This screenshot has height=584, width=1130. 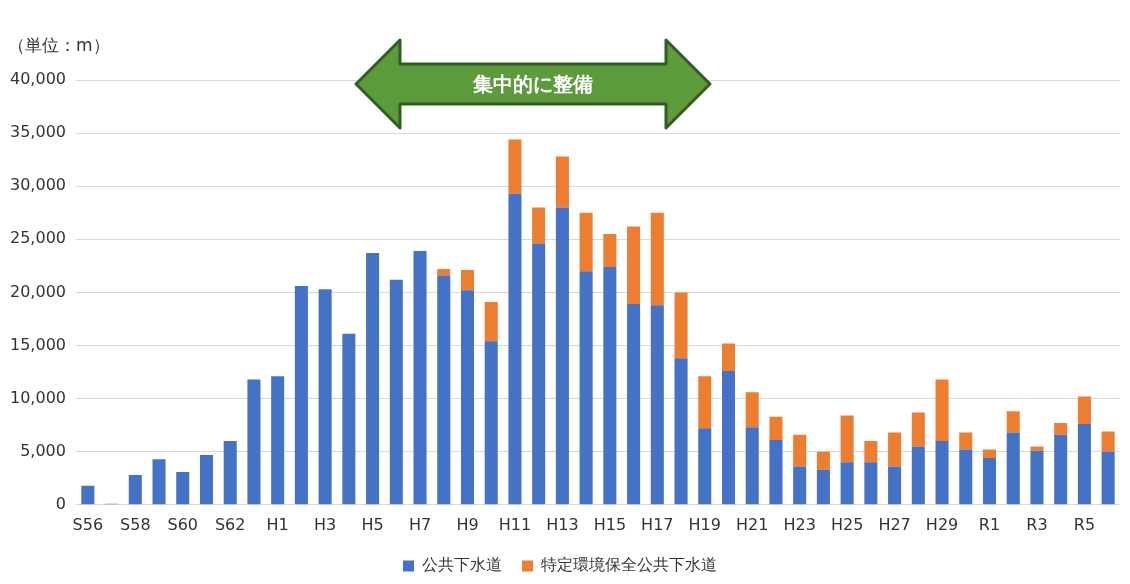 What do you see at coordinates (230, 524) in the screenshot?
I see `x-tick-label: S62` at bounding box center [230, 524].